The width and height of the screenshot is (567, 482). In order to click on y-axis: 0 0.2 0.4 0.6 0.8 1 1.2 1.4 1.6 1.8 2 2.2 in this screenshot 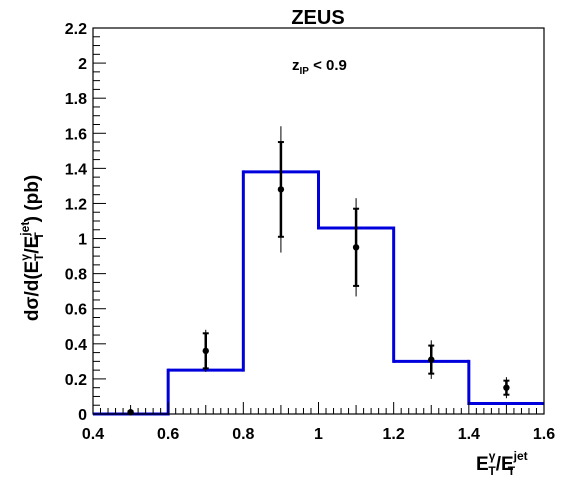, I will do `click(85, 222)`.